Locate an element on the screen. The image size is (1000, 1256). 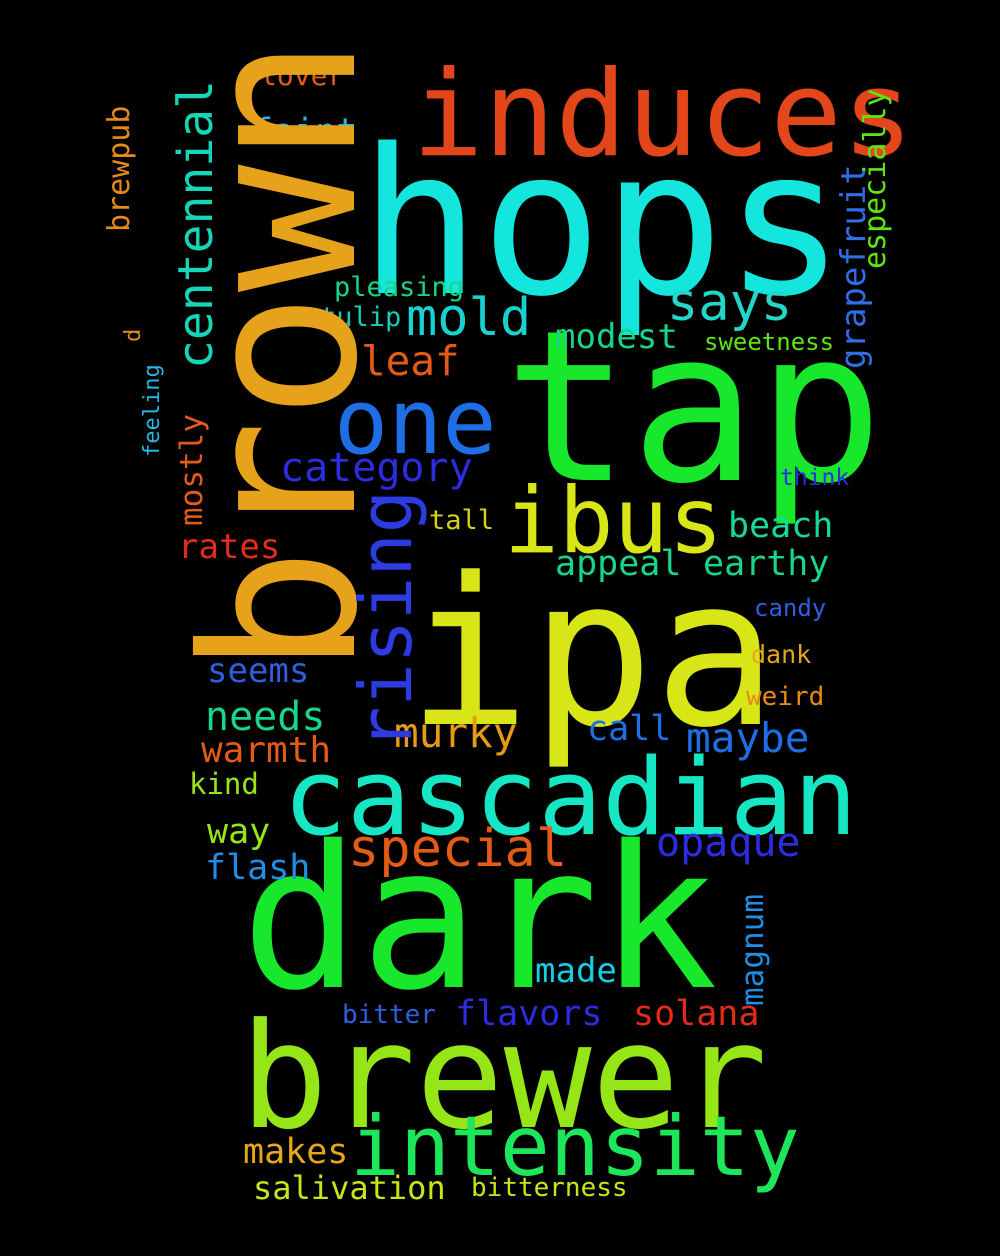
word-cascadian: cascadian is located at coordinates (570, 797).